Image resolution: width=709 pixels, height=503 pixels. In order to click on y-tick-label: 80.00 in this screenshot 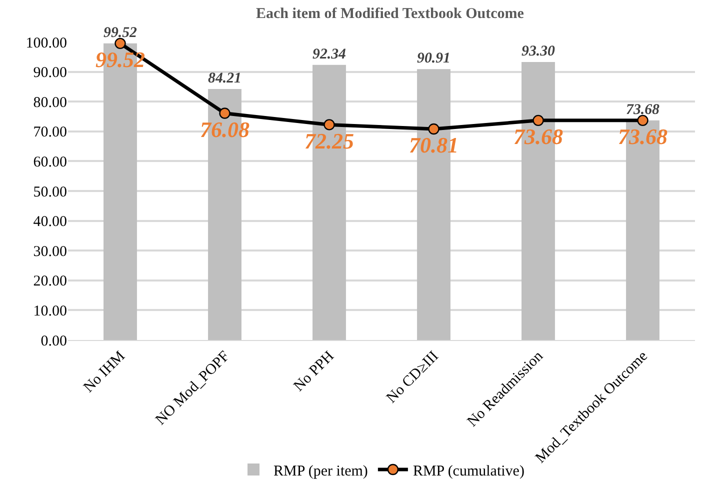, I will do `click(50, 102)`.